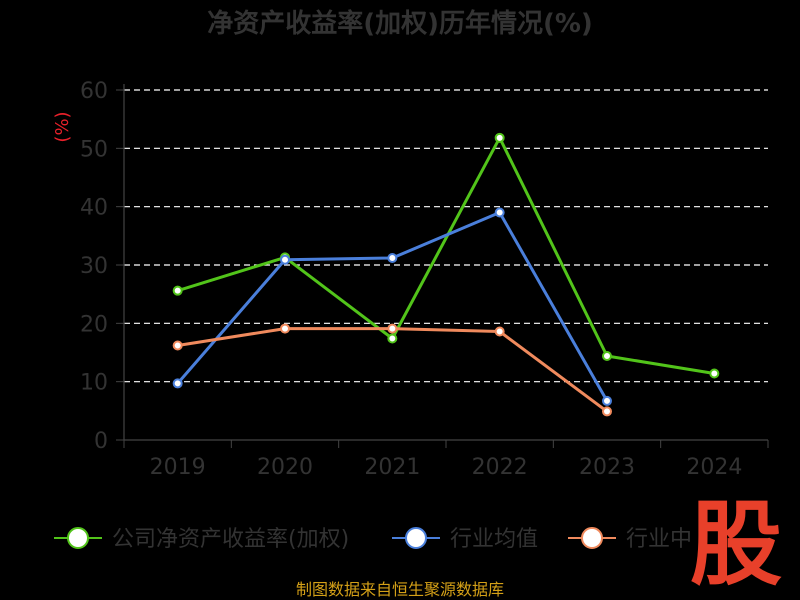 The image size is (800, 600). I want to click on legend-marker-industry-mean, so click(416, 538).